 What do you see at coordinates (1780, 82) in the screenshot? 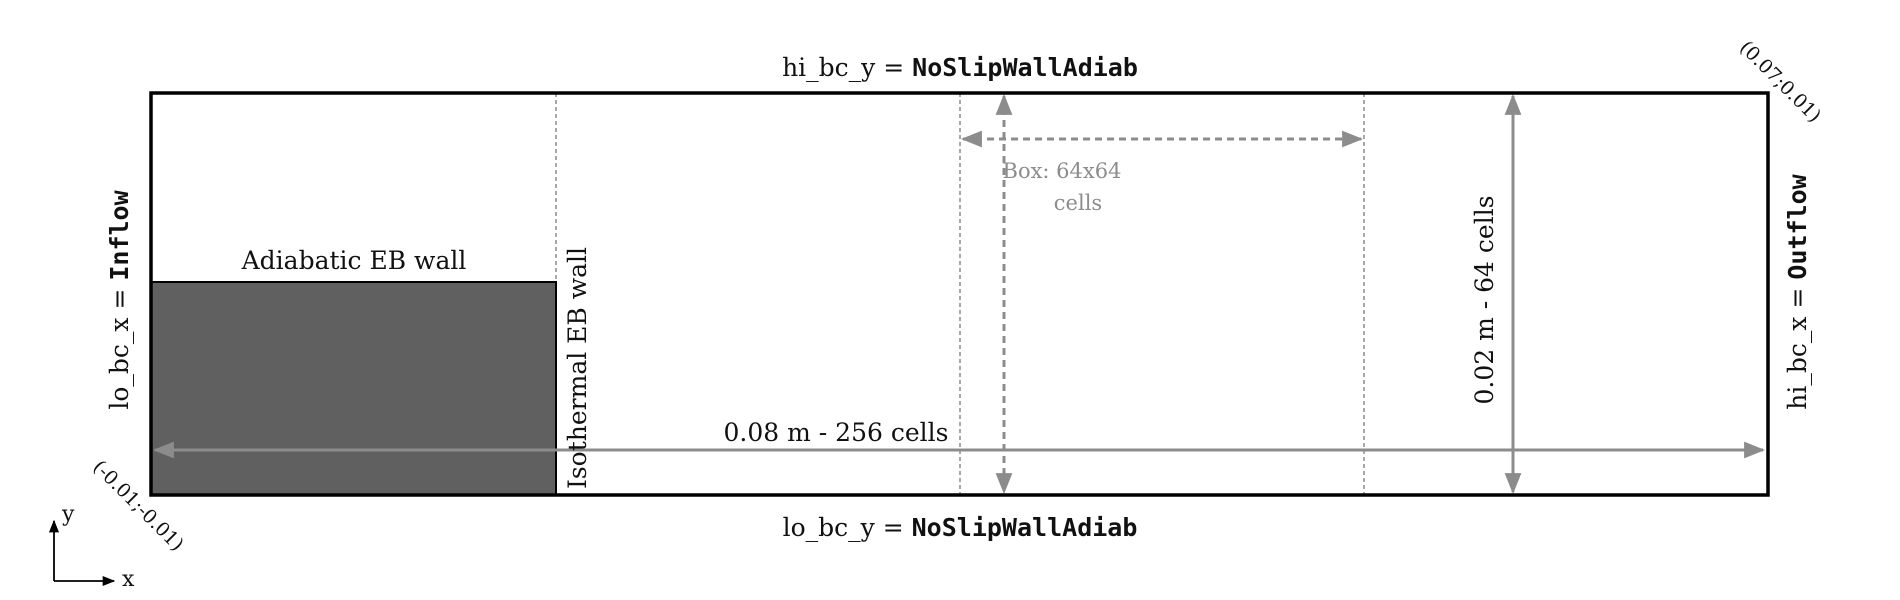
I see `upper-right-corner-label: (0.07;0.01)` at bounding box center [1780, 82].